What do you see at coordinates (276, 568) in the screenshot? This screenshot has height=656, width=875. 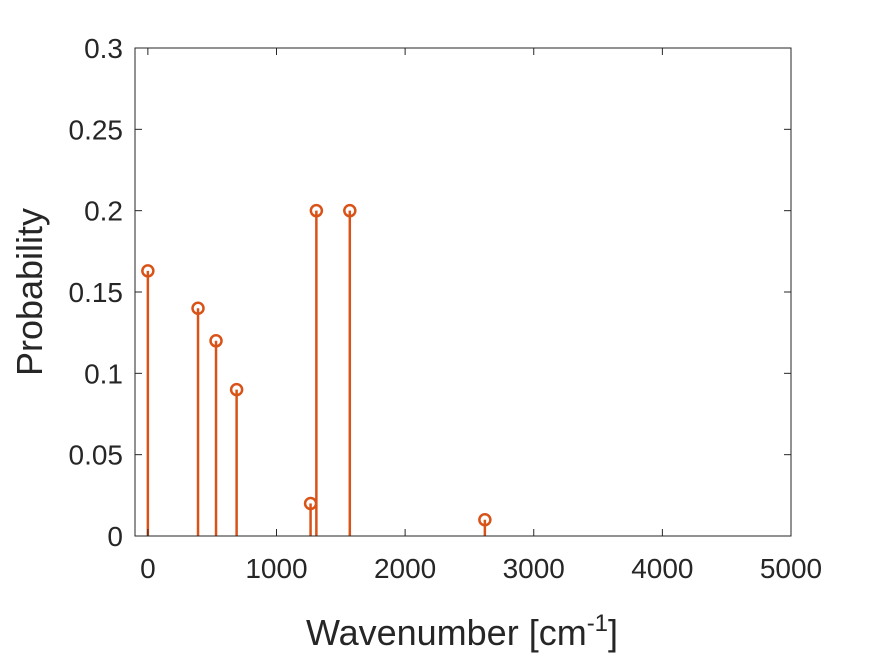 I see `x-tick-label: 1000` at bounding box center [276, 568].